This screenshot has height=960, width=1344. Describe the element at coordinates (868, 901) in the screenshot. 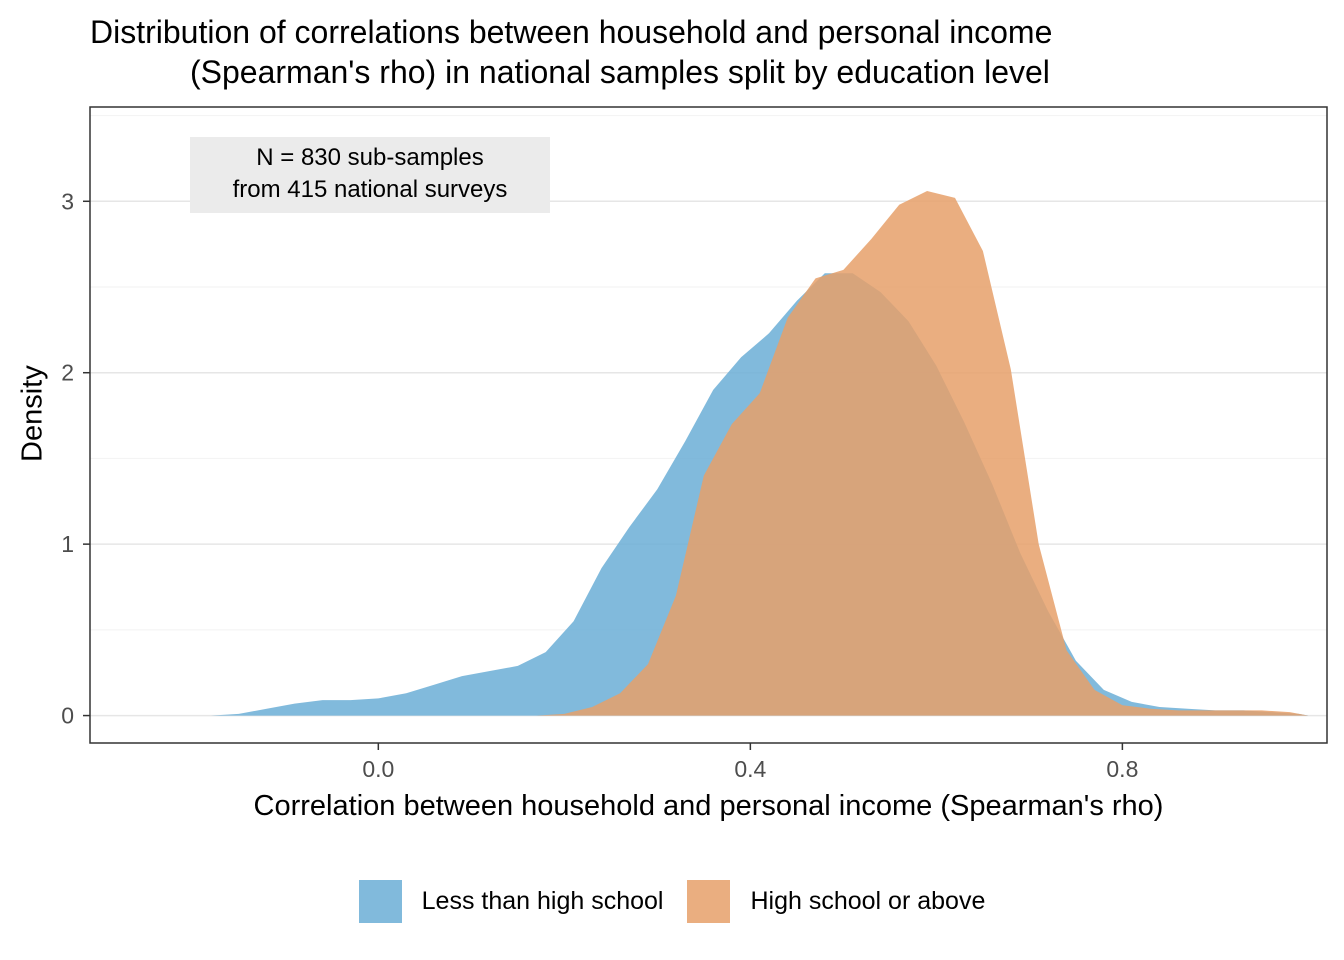

I see `legend-label-high-school-or-above: High school or above` at that location.